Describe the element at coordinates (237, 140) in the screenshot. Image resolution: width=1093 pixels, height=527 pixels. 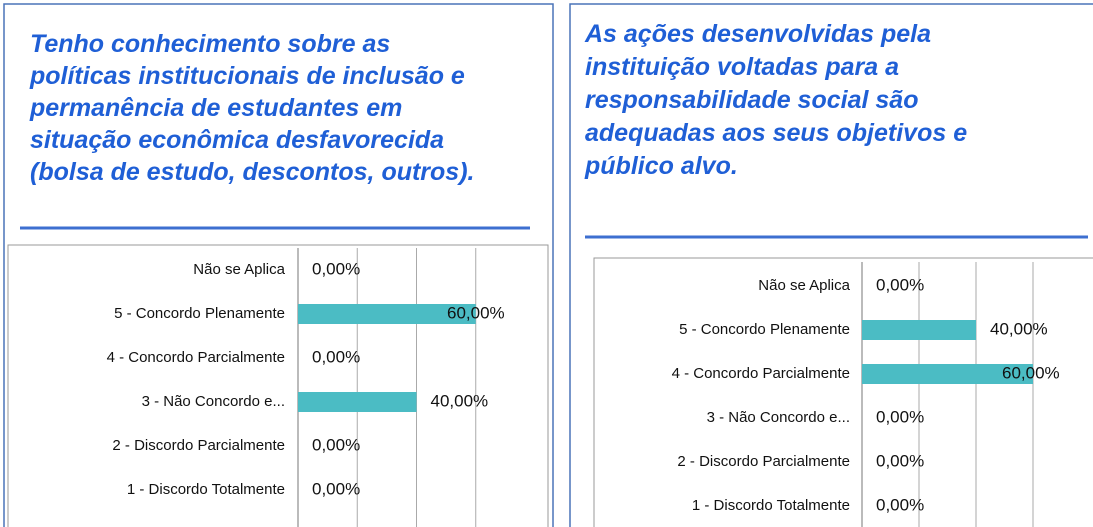
I see `chart-title: situação econômica desfavorecida` at that location.